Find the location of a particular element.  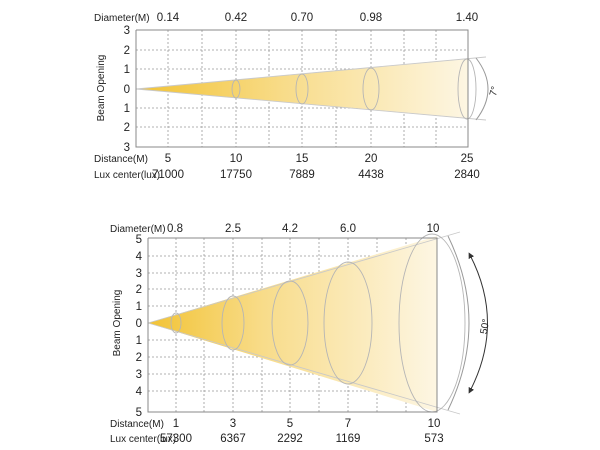

diameter-value: 0.8 is located at coordinates (175, 229).